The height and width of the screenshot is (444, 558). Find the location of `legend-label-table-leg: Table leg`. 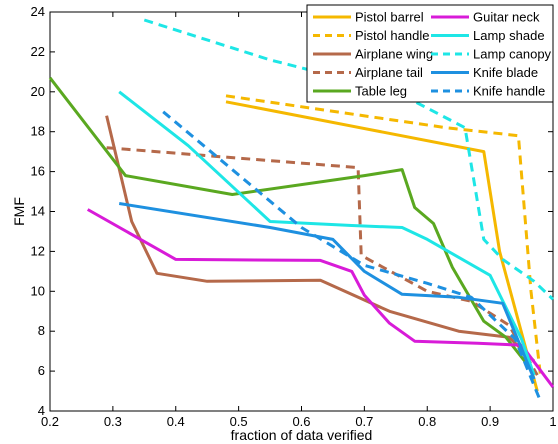

legend-label-table-leg: Table leg is located at coordinates (381, 91).